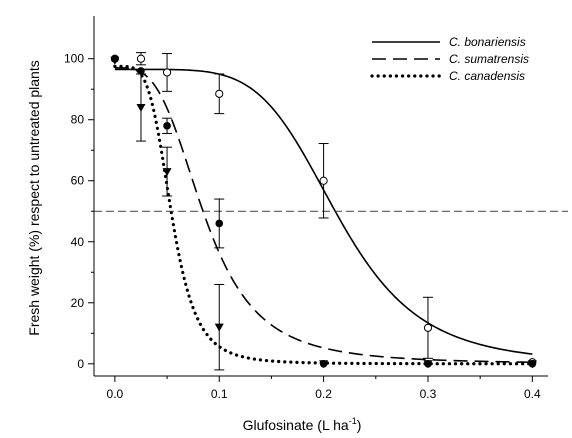 This screenshot has width=572, height=438. What do you see at coordinates (302, 424) in the screenshot?
I see `x-axis-title: Glufosinate (L ha-1)` at bounding box center [302, 424].